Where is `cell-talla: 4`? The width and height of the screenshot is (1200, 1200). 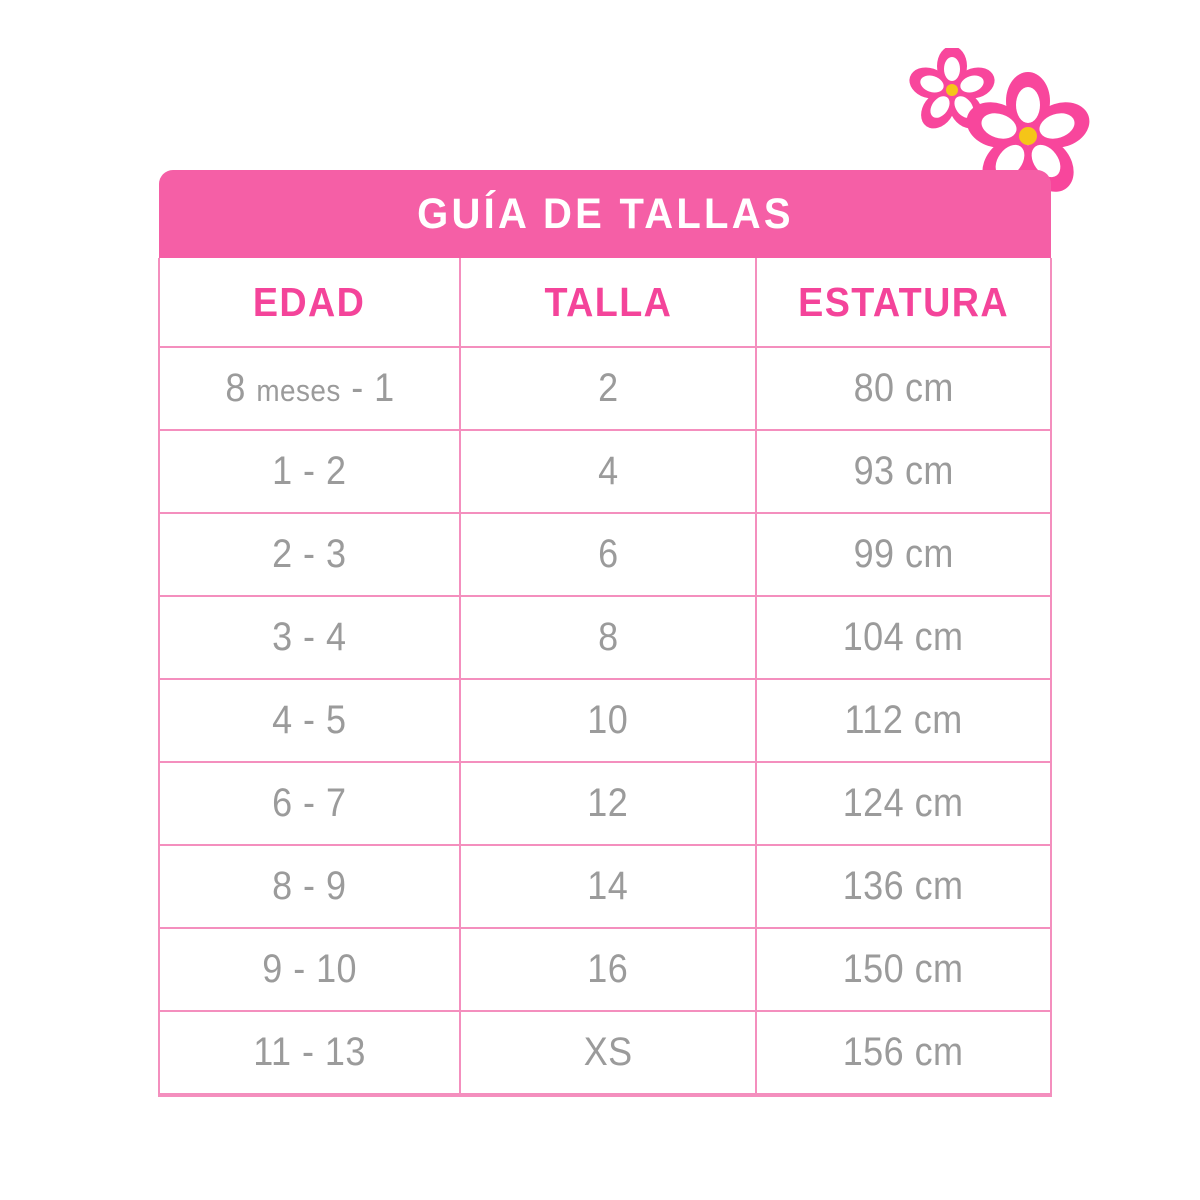
cell-talla: 4 is located at coordinates (608, 471).